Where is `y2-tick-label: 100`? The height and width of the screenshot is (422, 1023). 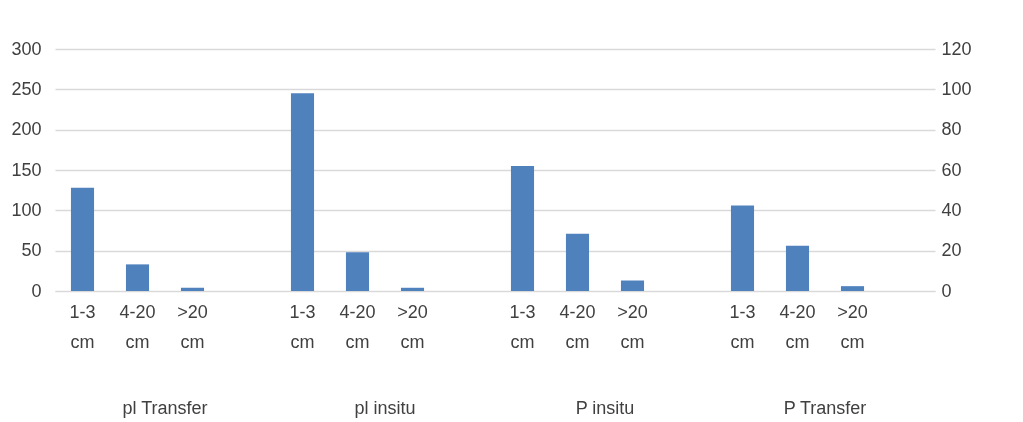 y2-tick-label: 100 is located at coordinates (956, 88).